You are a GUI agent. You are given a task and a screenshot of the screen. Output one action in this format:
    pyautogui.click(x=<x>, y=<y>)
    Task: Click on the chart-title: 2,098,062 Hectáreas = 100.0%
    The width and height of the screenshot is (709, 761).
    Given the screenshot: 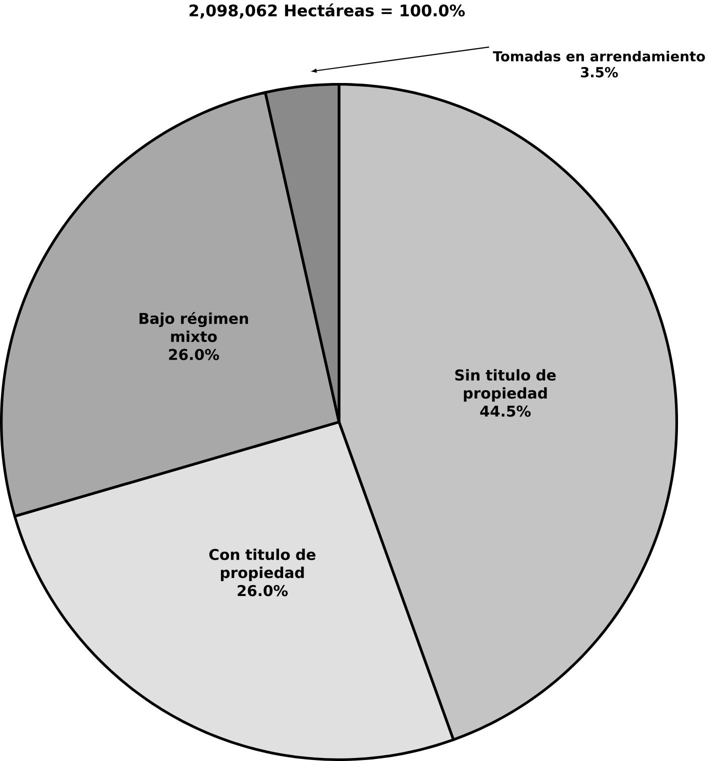 What is the action you would take?
    pyautogui.click(x=327, y=11)
    